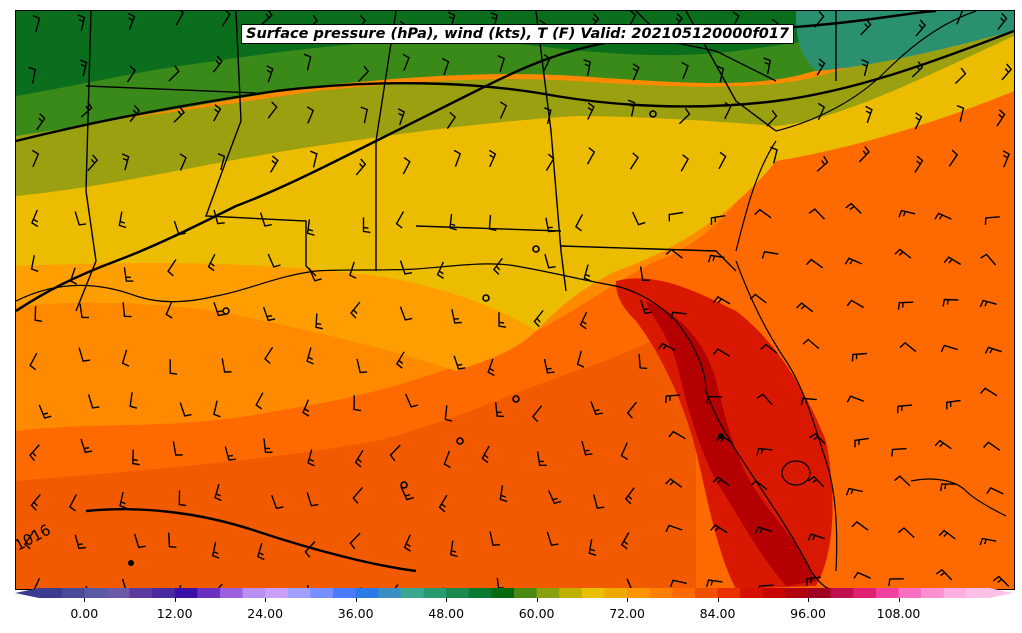  Describe the element at coordinates (809, 600) in the screenshot. I see `colorbar-tick-mark` at that location.